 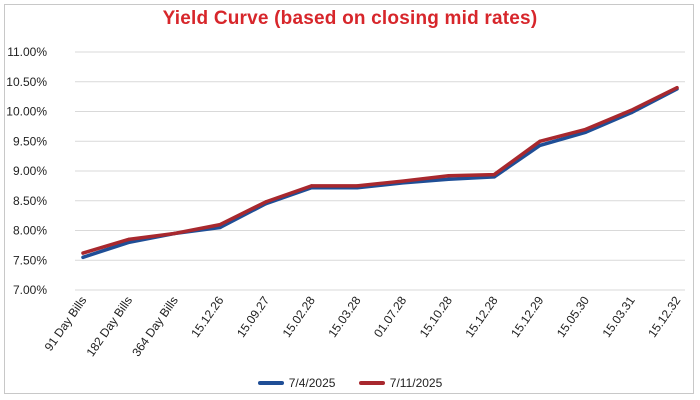 What do you see at coordinates (30, 171) in the screenshot?
I see `y-tick-label: 9.00%` at bounding box center [30, 171].